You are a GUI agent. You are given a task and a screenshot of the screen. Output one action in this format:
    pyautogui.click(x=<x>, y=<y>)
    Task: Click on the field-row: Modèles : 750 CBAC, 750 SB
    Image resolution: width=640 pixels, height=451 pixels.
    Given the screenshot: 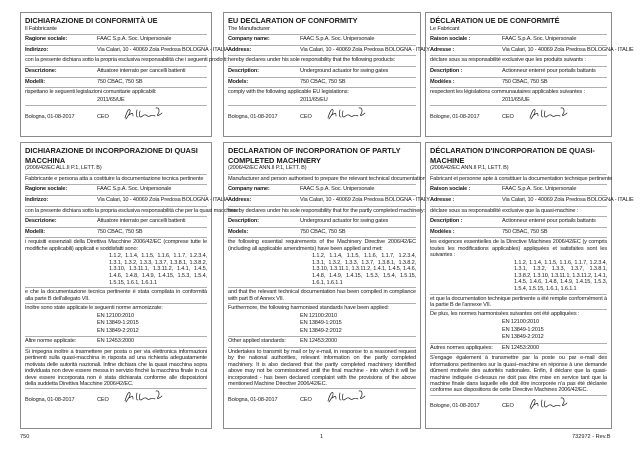 What is the action you would take?
    pyautogui.click(x=518, y=231)
    